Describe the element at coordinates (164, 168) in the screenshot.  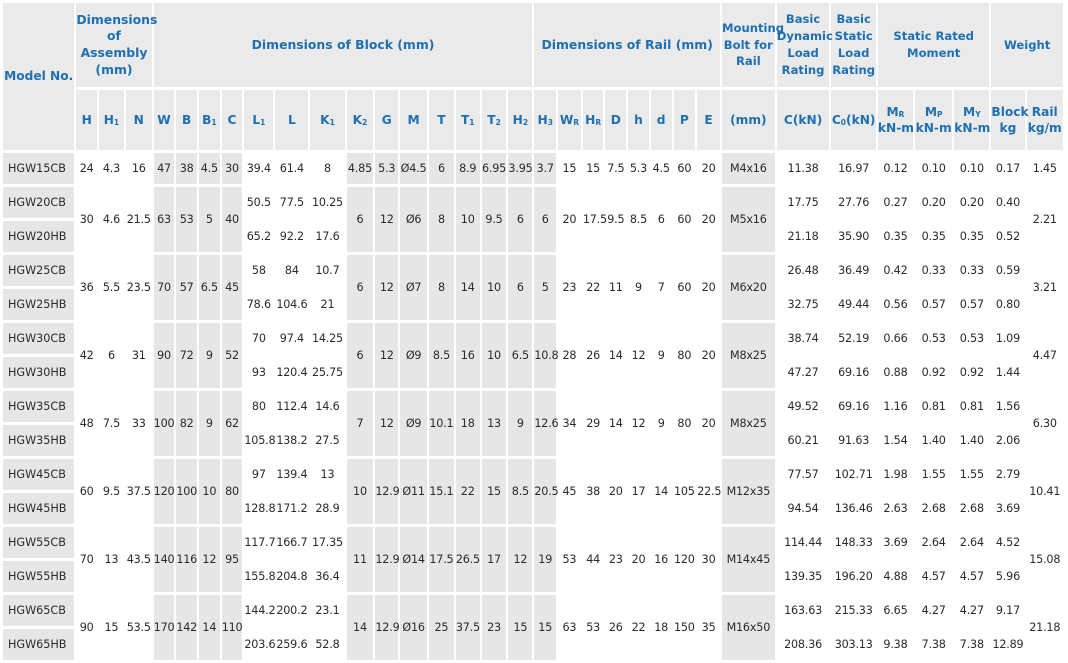
I see `cell-w: 47` at that location.